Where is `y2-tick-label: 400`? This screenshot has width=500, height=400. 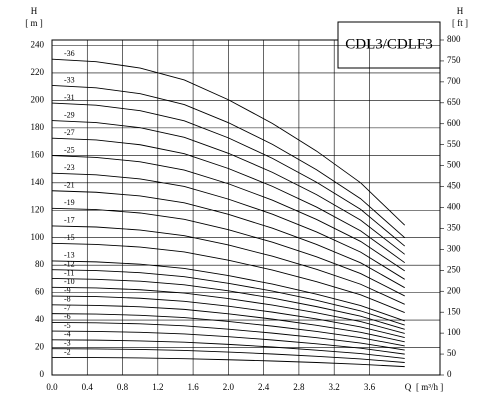
y2-tick-label: 400 is located at coordinates (454, 207).